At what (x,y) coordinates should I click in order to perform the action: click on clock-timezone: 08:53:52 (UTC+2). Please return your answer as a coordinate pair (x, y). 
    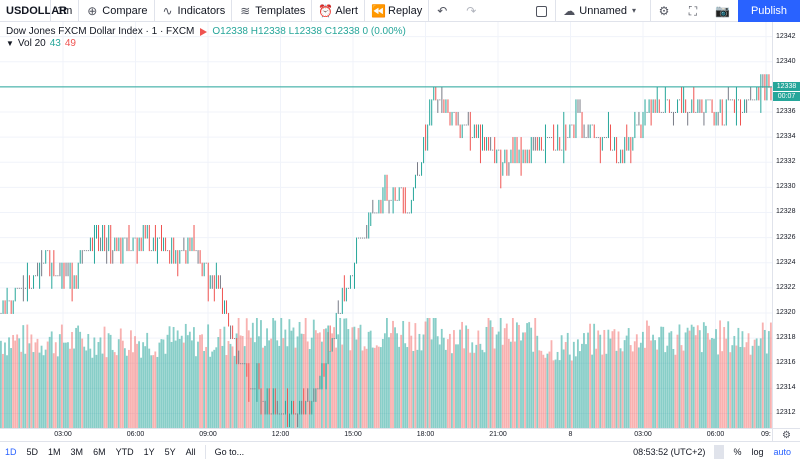
    Looking at the image, I should click on (669, 452).